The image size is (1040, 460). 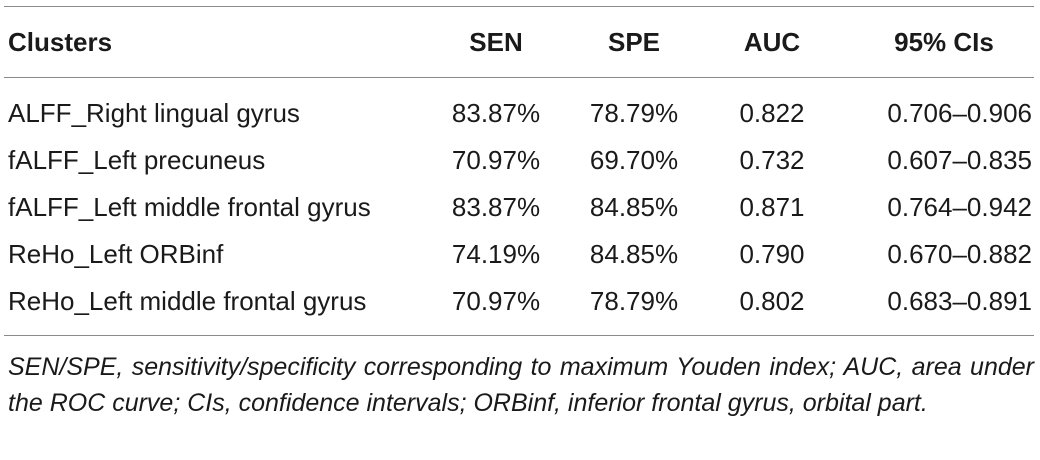 What do you see at coordinates (634, 160) in the screenshot?
I see `cell-spe: 69.70%` at bounding box center [634, 160].